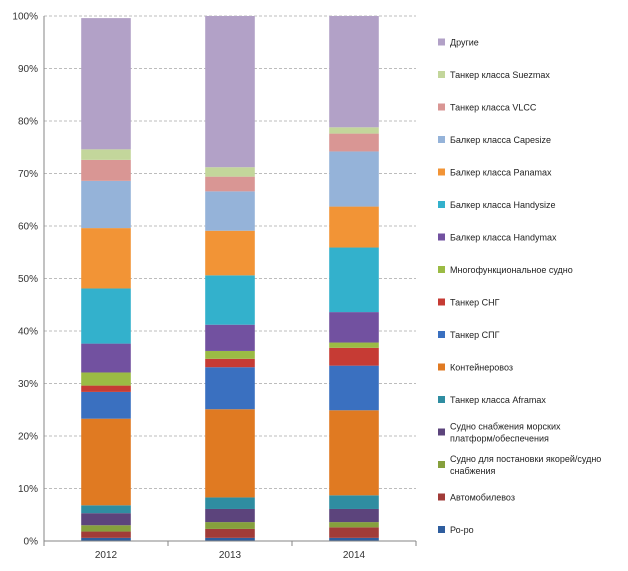 The width and height of the screenshot is (628, 571). I want to click on legend-label: Контейнеровоз, so click(481, 368).